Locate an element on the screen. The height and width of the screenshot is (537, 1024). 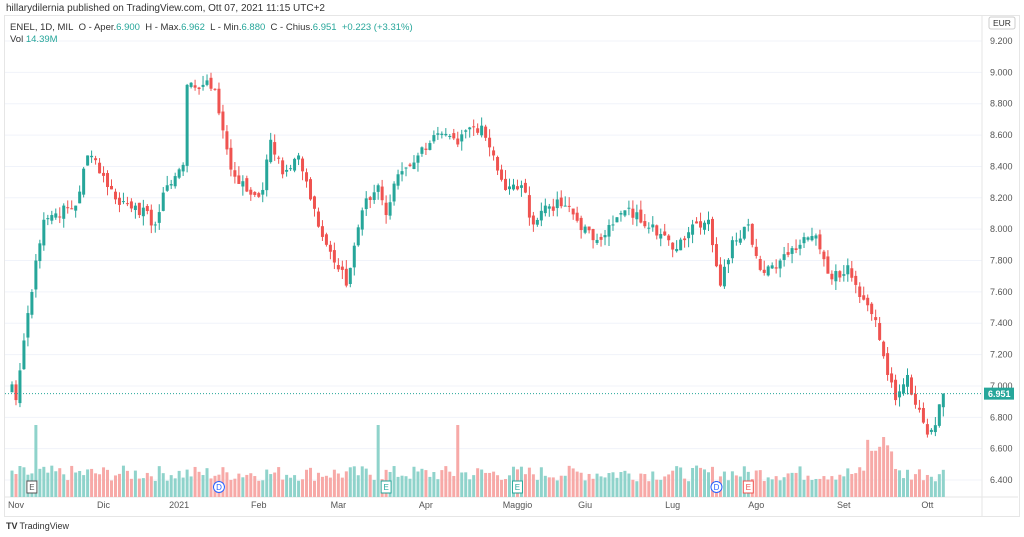
high-value: 6.962 is located at coordinates (193, 27).